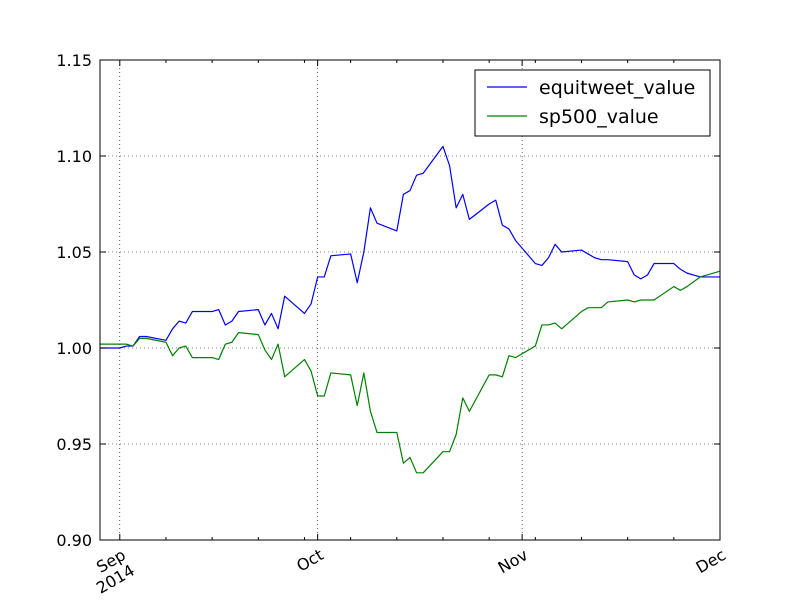  Describe the element at coordinates (74, 348) in the screenshot. I see `y-tick-label: 1.00` at that location.